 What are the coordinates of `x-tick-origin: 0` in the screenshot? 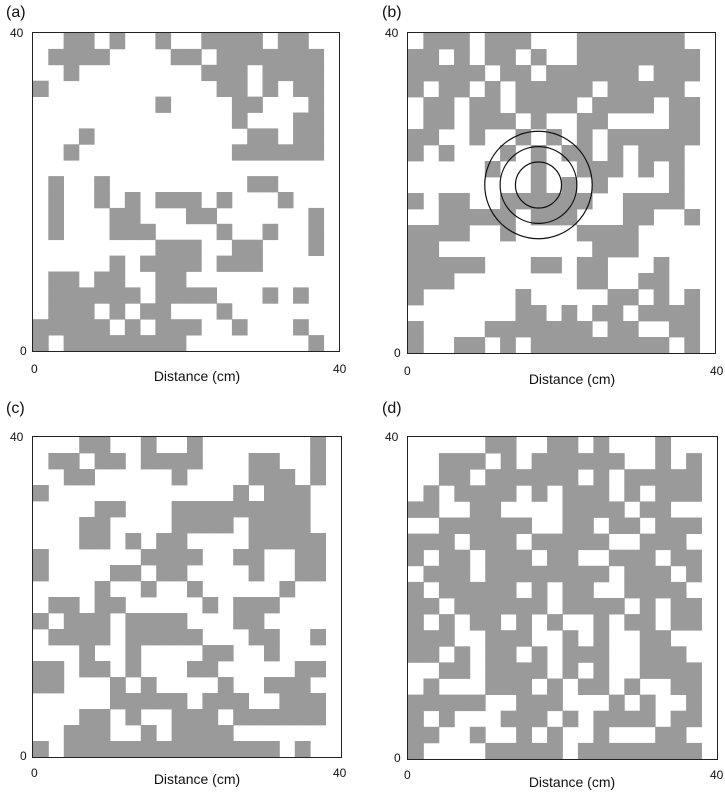 It's located at (34, 369).